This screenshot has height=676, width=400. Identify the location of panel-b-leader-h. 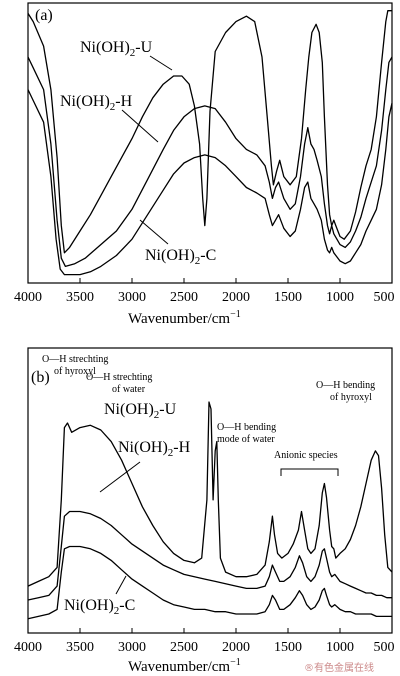
(120, 477).